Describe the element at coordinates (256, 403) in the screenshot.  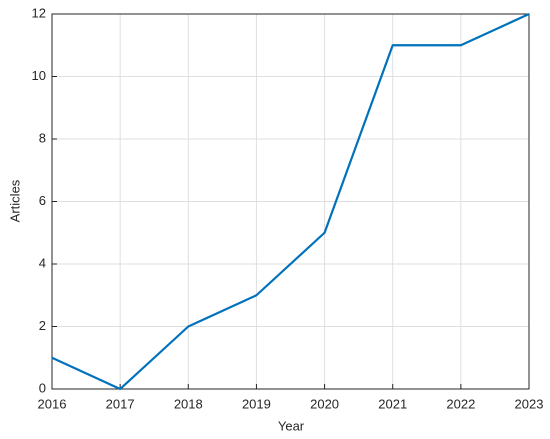
I see `x-tick-label: 2019` at that location.